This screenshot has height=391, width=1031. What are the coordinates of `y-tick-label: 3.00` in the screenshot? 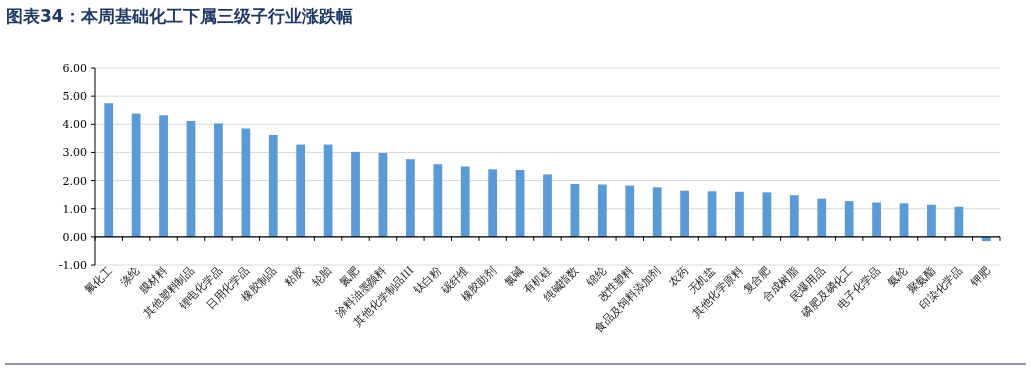 It's located at (74, 153).